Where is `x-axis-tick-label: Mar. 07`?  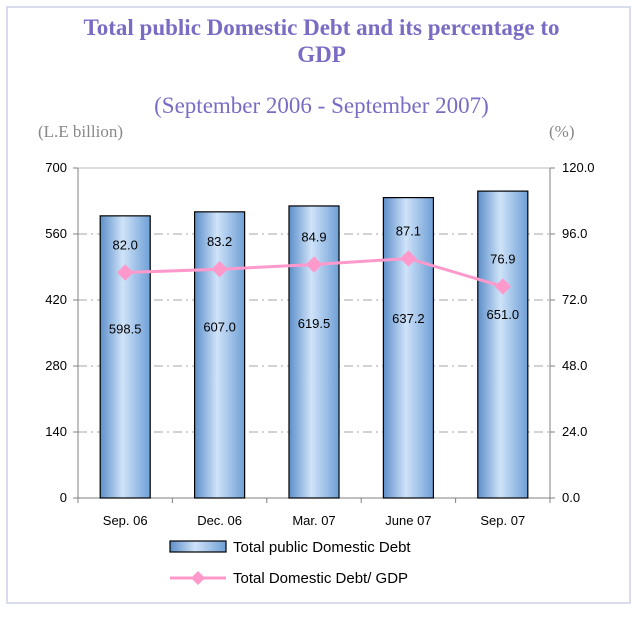 x-axis-tick-label: Mar. 07 is located at coordinates (313, 520).